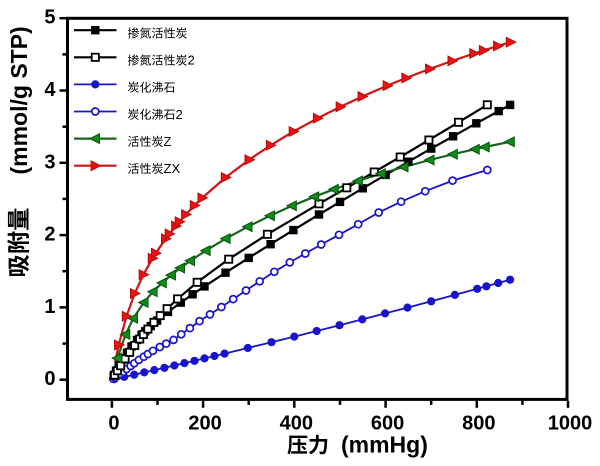 The width and height of the screenshot is (600, 466). What do you see at coordinates (50, 90) in the screenshot?
I see `svg-text: 4` at bounding box center [50, 90].